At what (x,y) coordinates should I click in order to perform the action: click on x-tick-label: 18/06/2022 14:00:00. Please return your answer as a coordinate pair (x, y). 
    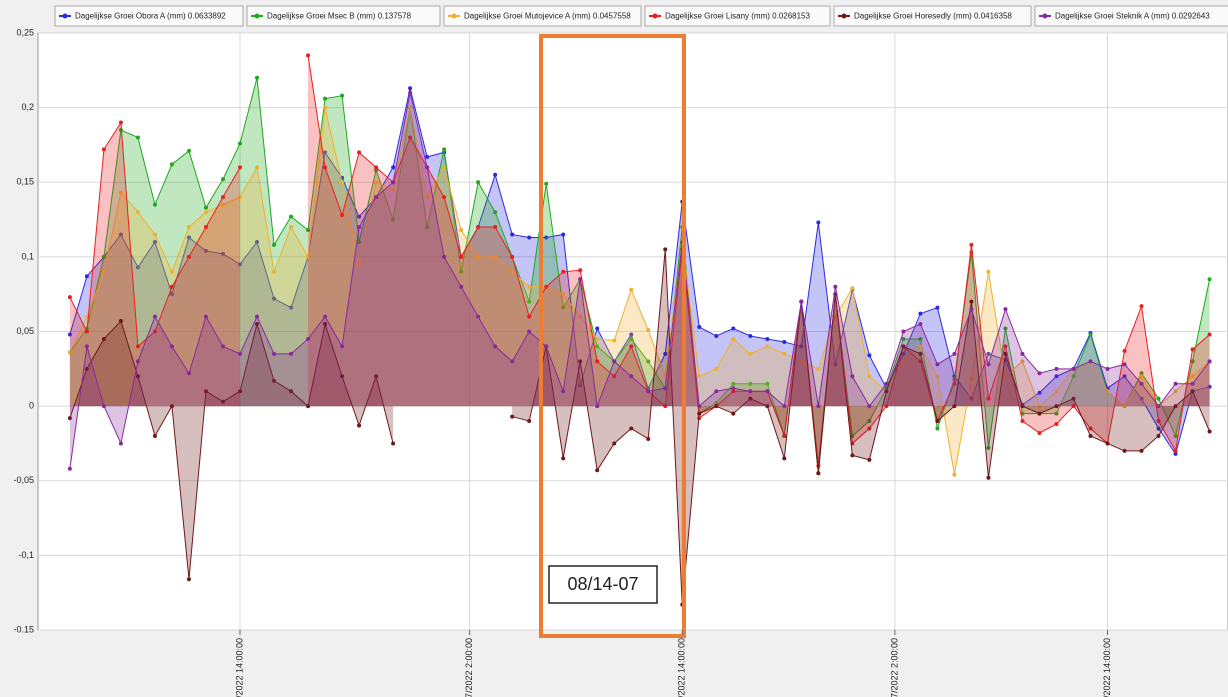
    Looking at the image, I should click on (239, 667).